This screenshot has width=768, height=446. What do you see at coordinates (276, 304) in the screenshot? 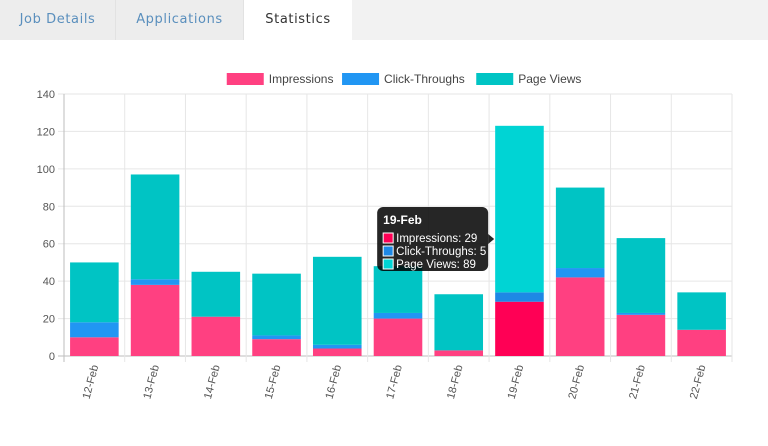
I see `bar-page-views-15-Feb` at bounding box center [276, 304].